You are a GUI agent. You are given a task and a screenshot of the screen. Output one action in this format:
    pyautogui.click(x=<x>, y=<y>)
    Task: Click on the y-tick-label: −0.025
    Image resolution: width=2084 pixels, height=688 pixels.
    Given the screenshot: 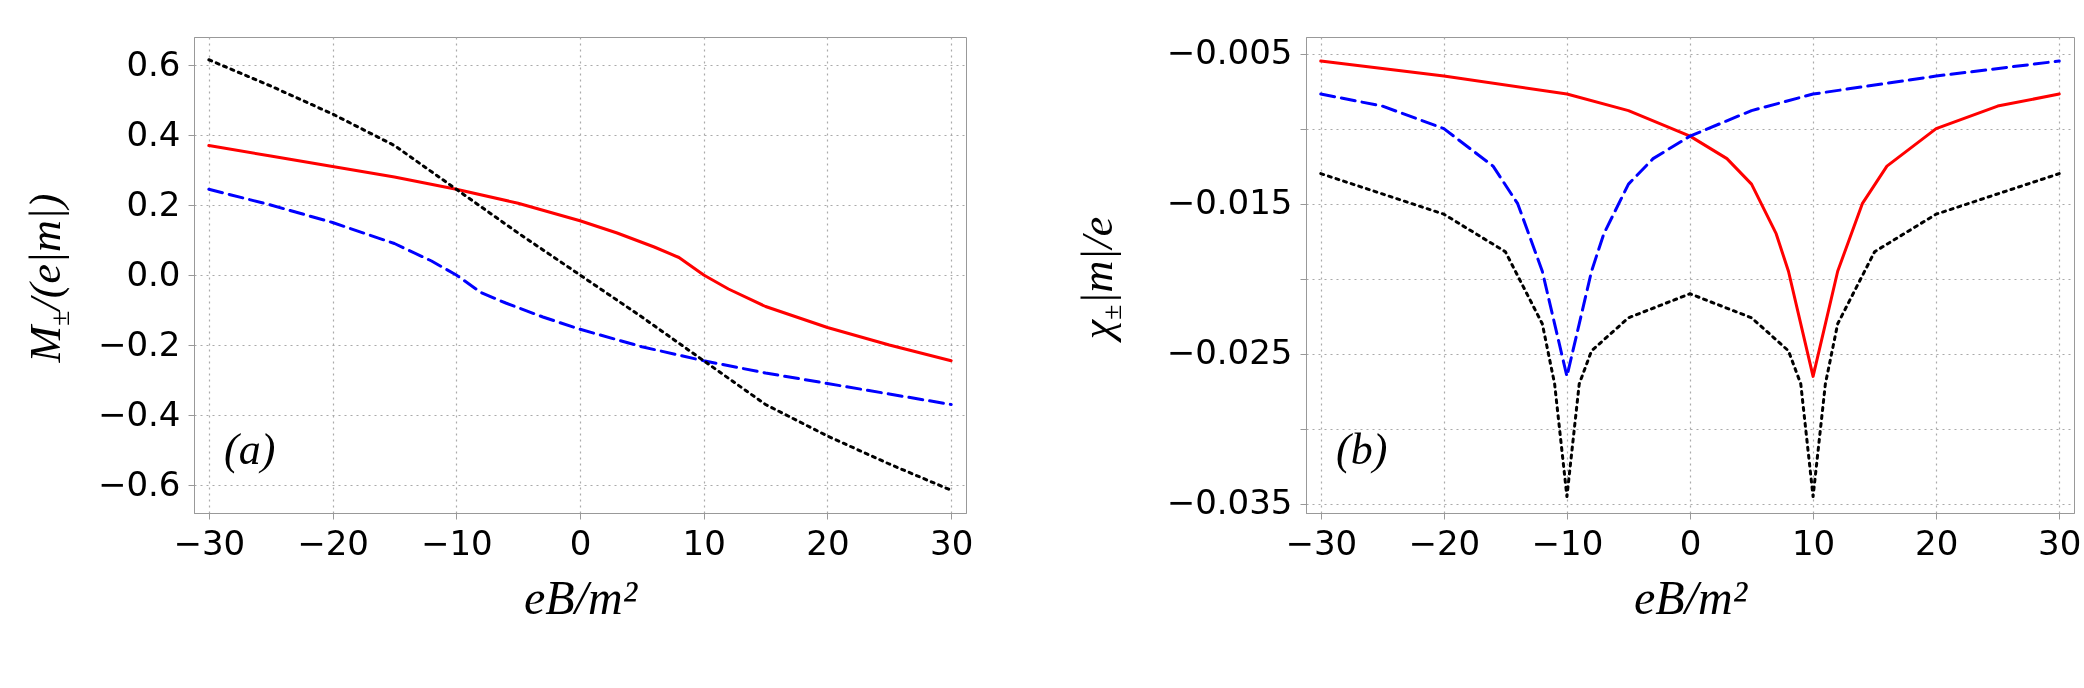 What is the action you would take?
    pyautogui.click(x=1229, y=352)
    